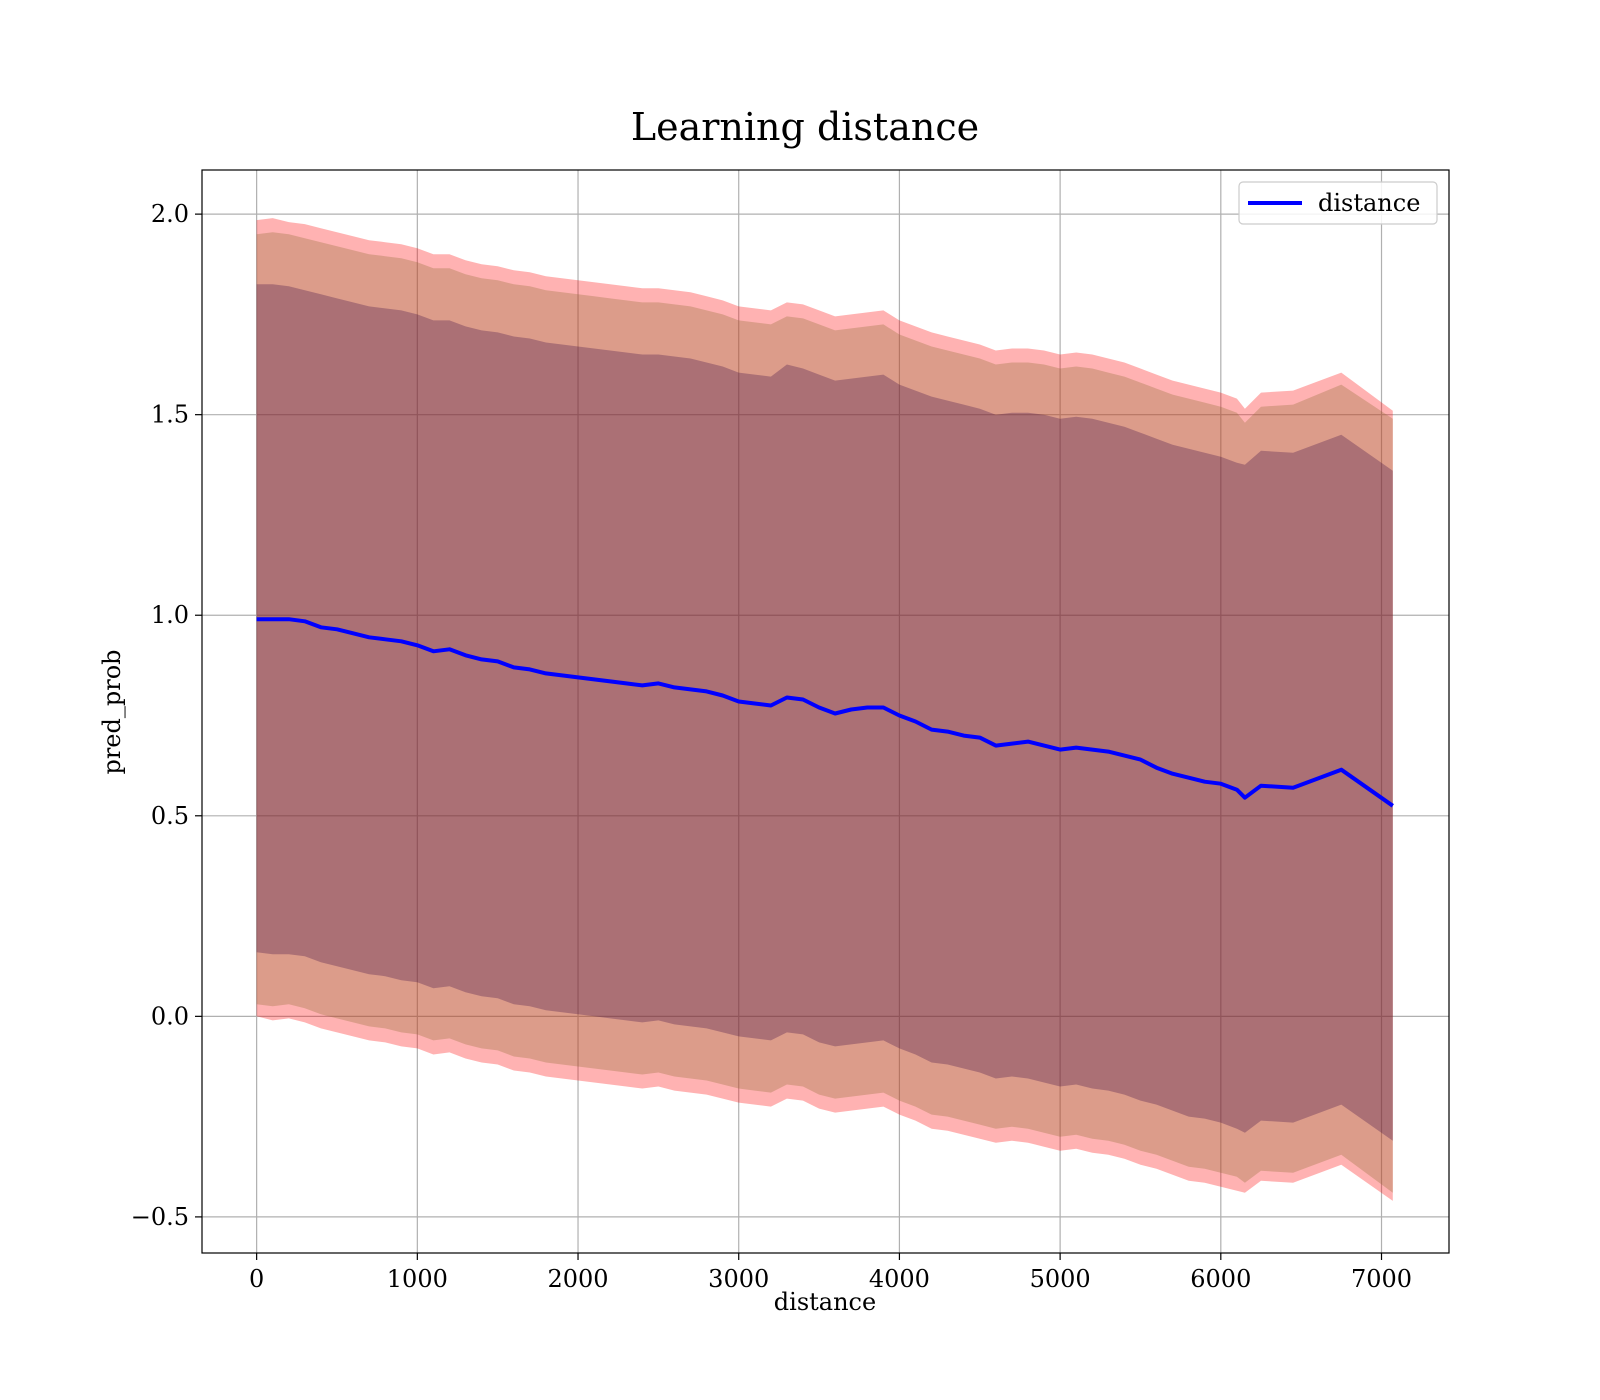  I want to click on x-axis-label: distance, so click(825, 1302).